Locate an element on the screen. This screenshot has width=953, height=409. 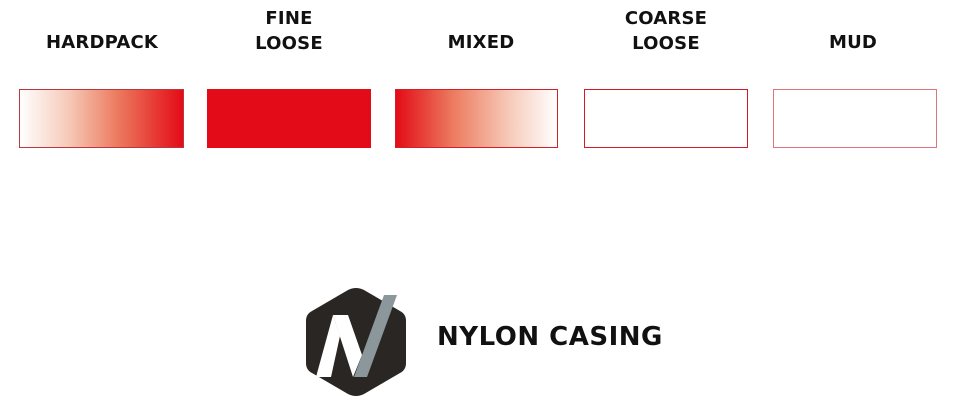
terrain-label: MIXED is located at coordinates (481, 42).